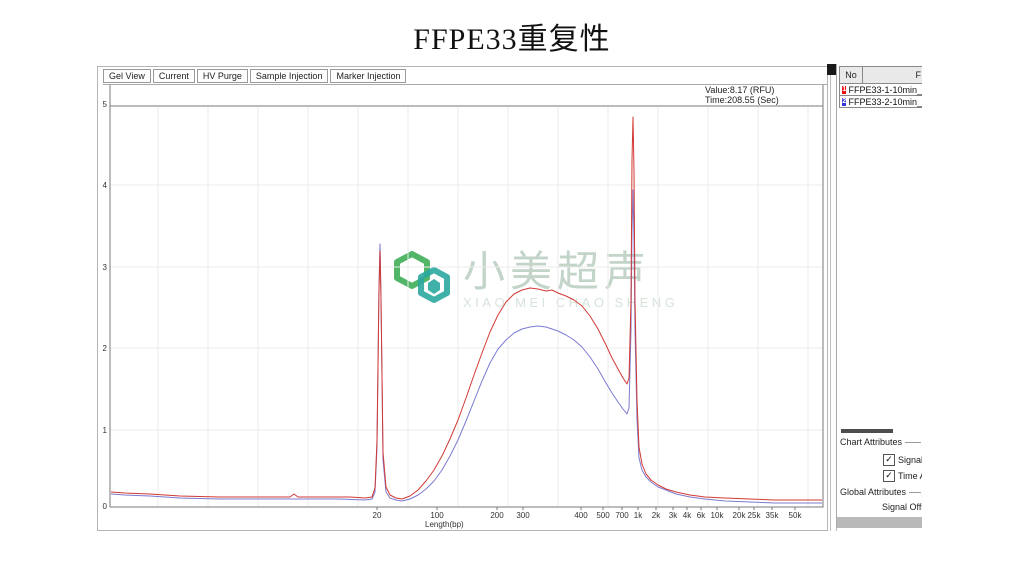 The height and width of the screenshot is (576, 1024). Describe the element at coordinates (773, 515) in the screenshot. I see `x-tick-label: 35k` at that location.